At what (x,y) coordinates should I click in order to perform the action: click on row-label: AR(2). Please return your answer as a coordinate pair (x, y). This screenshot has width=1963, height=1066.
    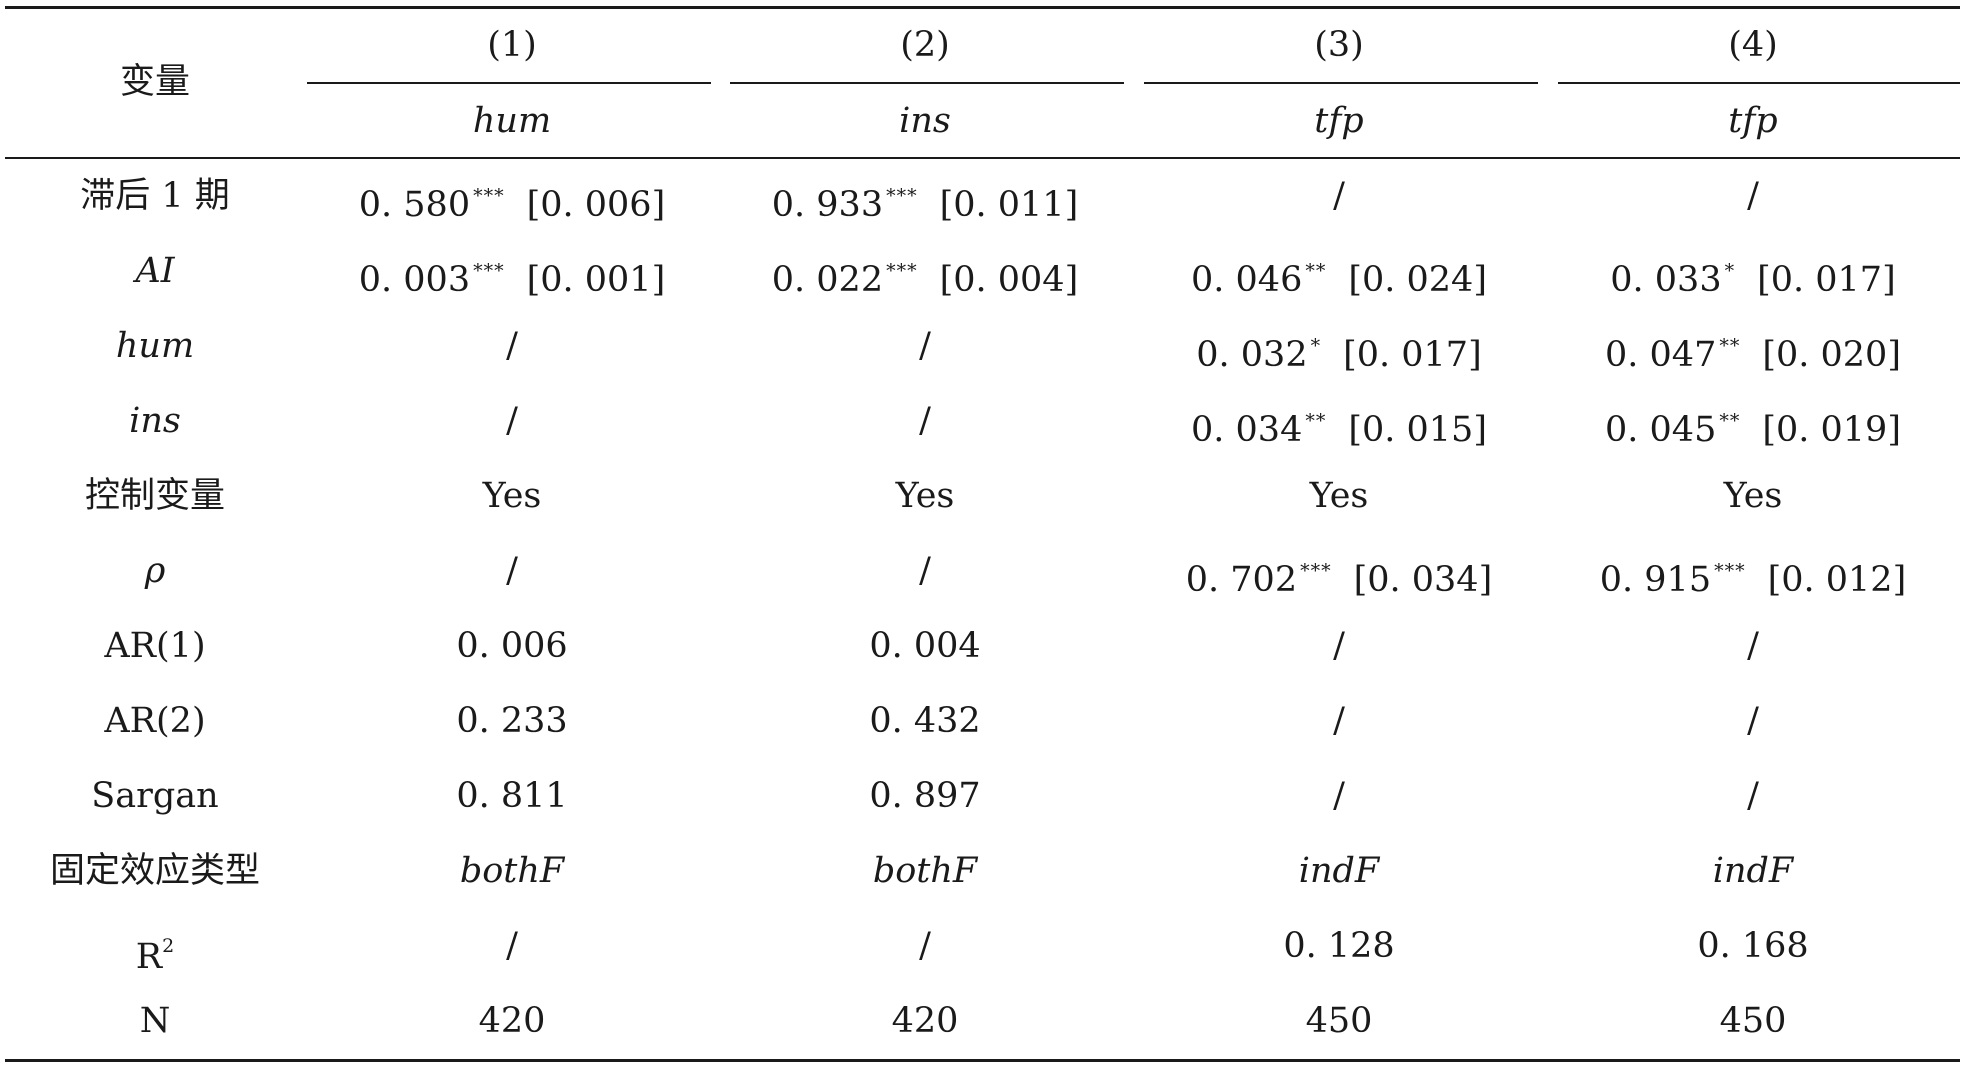
    Looking at the image, I should click on (155, 721).